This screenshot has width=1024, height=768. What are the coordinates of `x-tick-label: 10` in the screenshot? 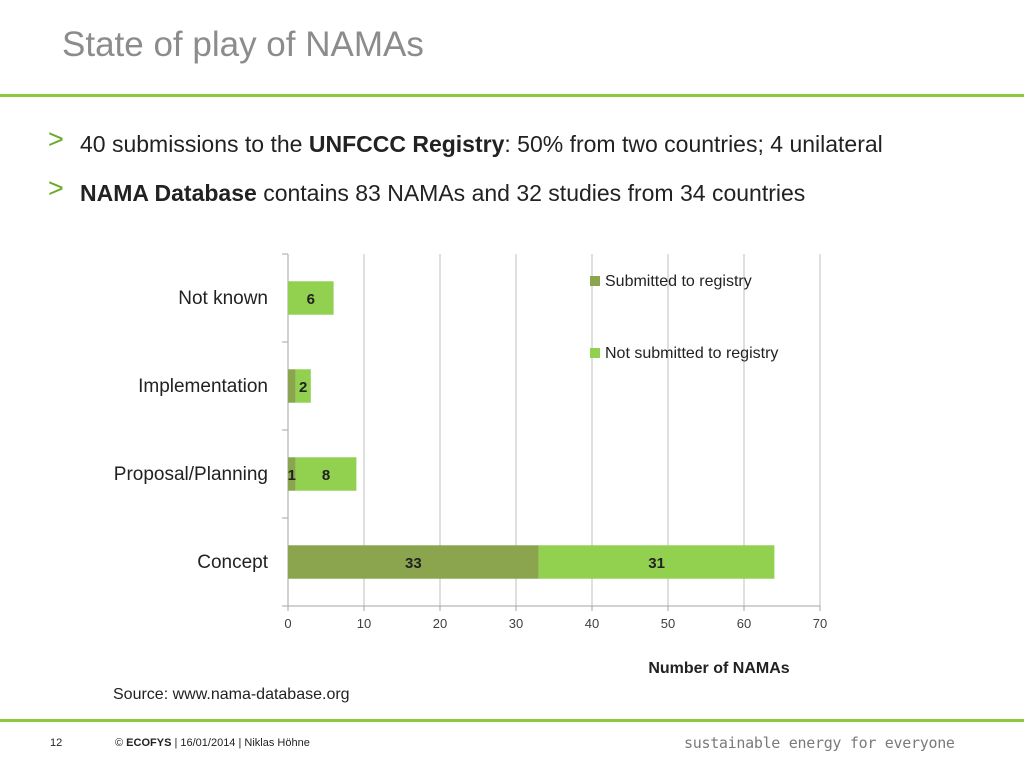 It's located at (364, 623).